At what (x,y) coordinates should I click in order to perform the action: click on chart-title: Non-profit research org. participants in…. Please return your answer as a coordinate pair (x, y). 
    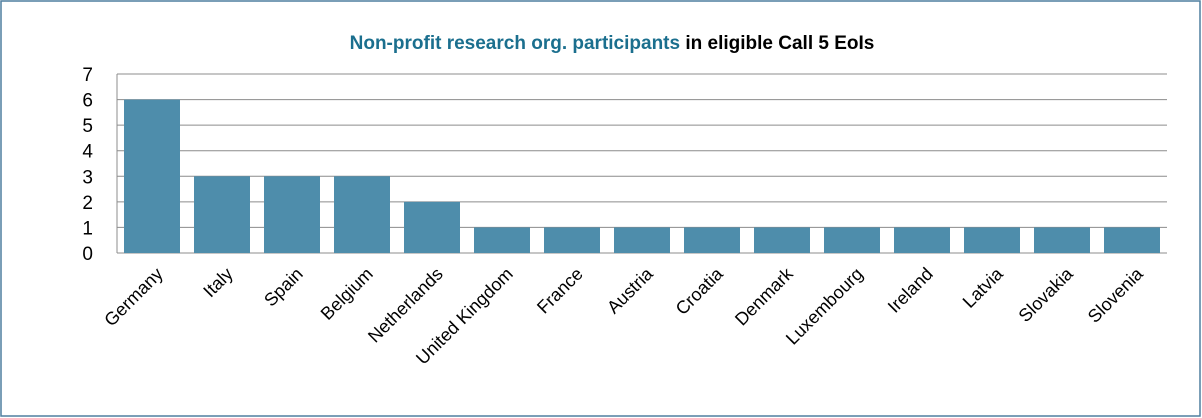
    Looking at the image, I should click on (612, 43).